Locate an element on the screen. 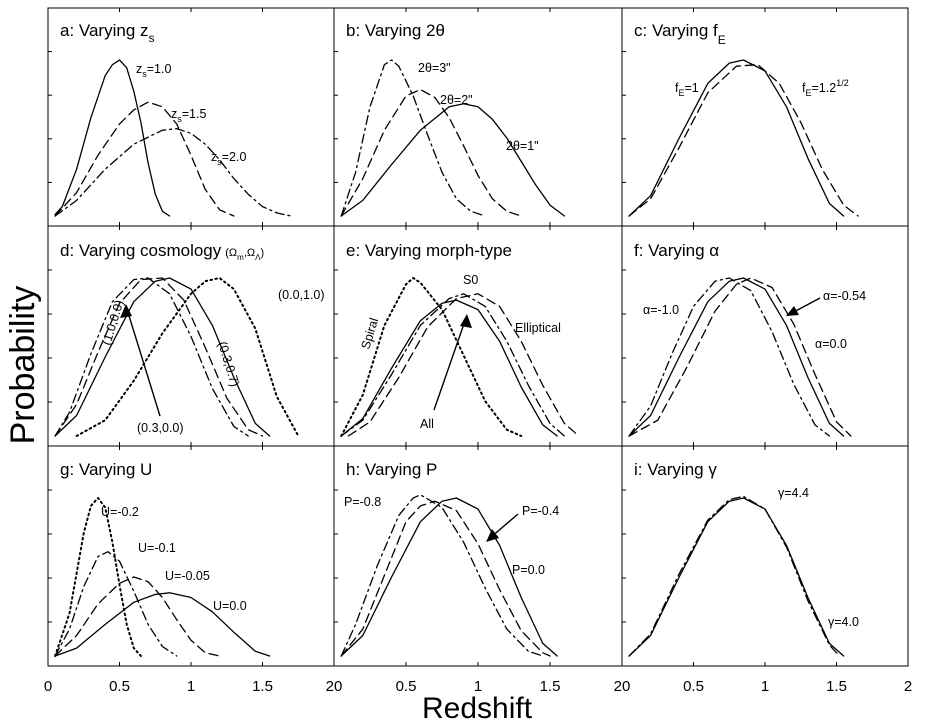 The height and width of the screenshot is (728, 926). series-line--0-3-0-7- is located at coordinates (162, 357).